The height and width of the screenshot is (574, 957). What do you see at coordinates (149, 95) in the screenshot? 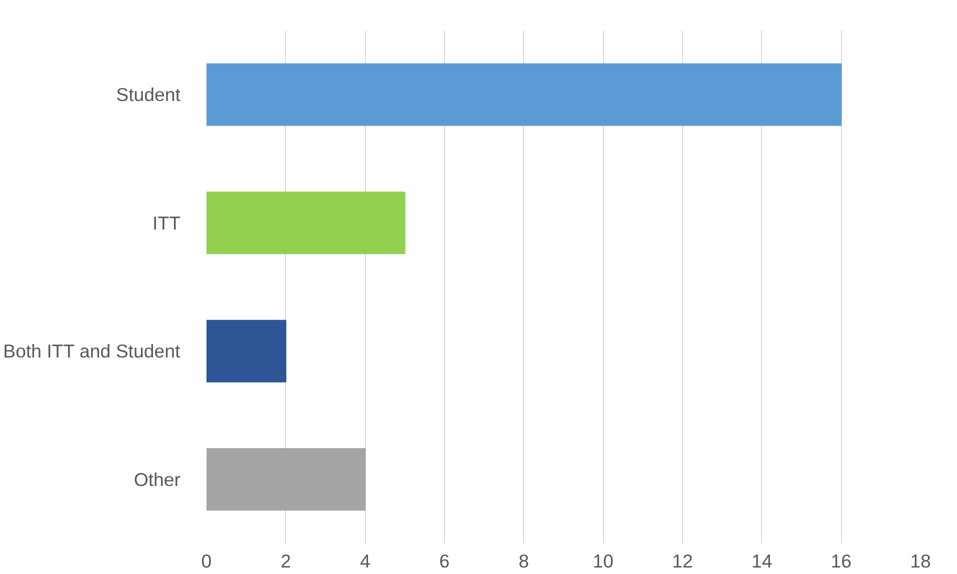
I see `y-tick-label: Student` at bounding box center [149, 95].